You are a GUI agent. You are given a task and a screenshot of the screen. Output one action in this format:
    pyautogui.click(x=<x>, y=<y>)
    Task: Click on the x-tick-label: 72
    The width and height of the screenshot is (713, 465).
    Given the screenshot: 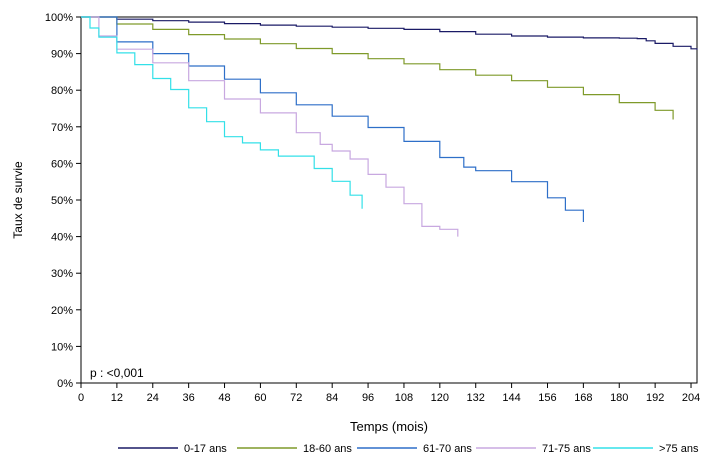 What is the action you would take?
    pyautogui.click(x=296, y=398)
    